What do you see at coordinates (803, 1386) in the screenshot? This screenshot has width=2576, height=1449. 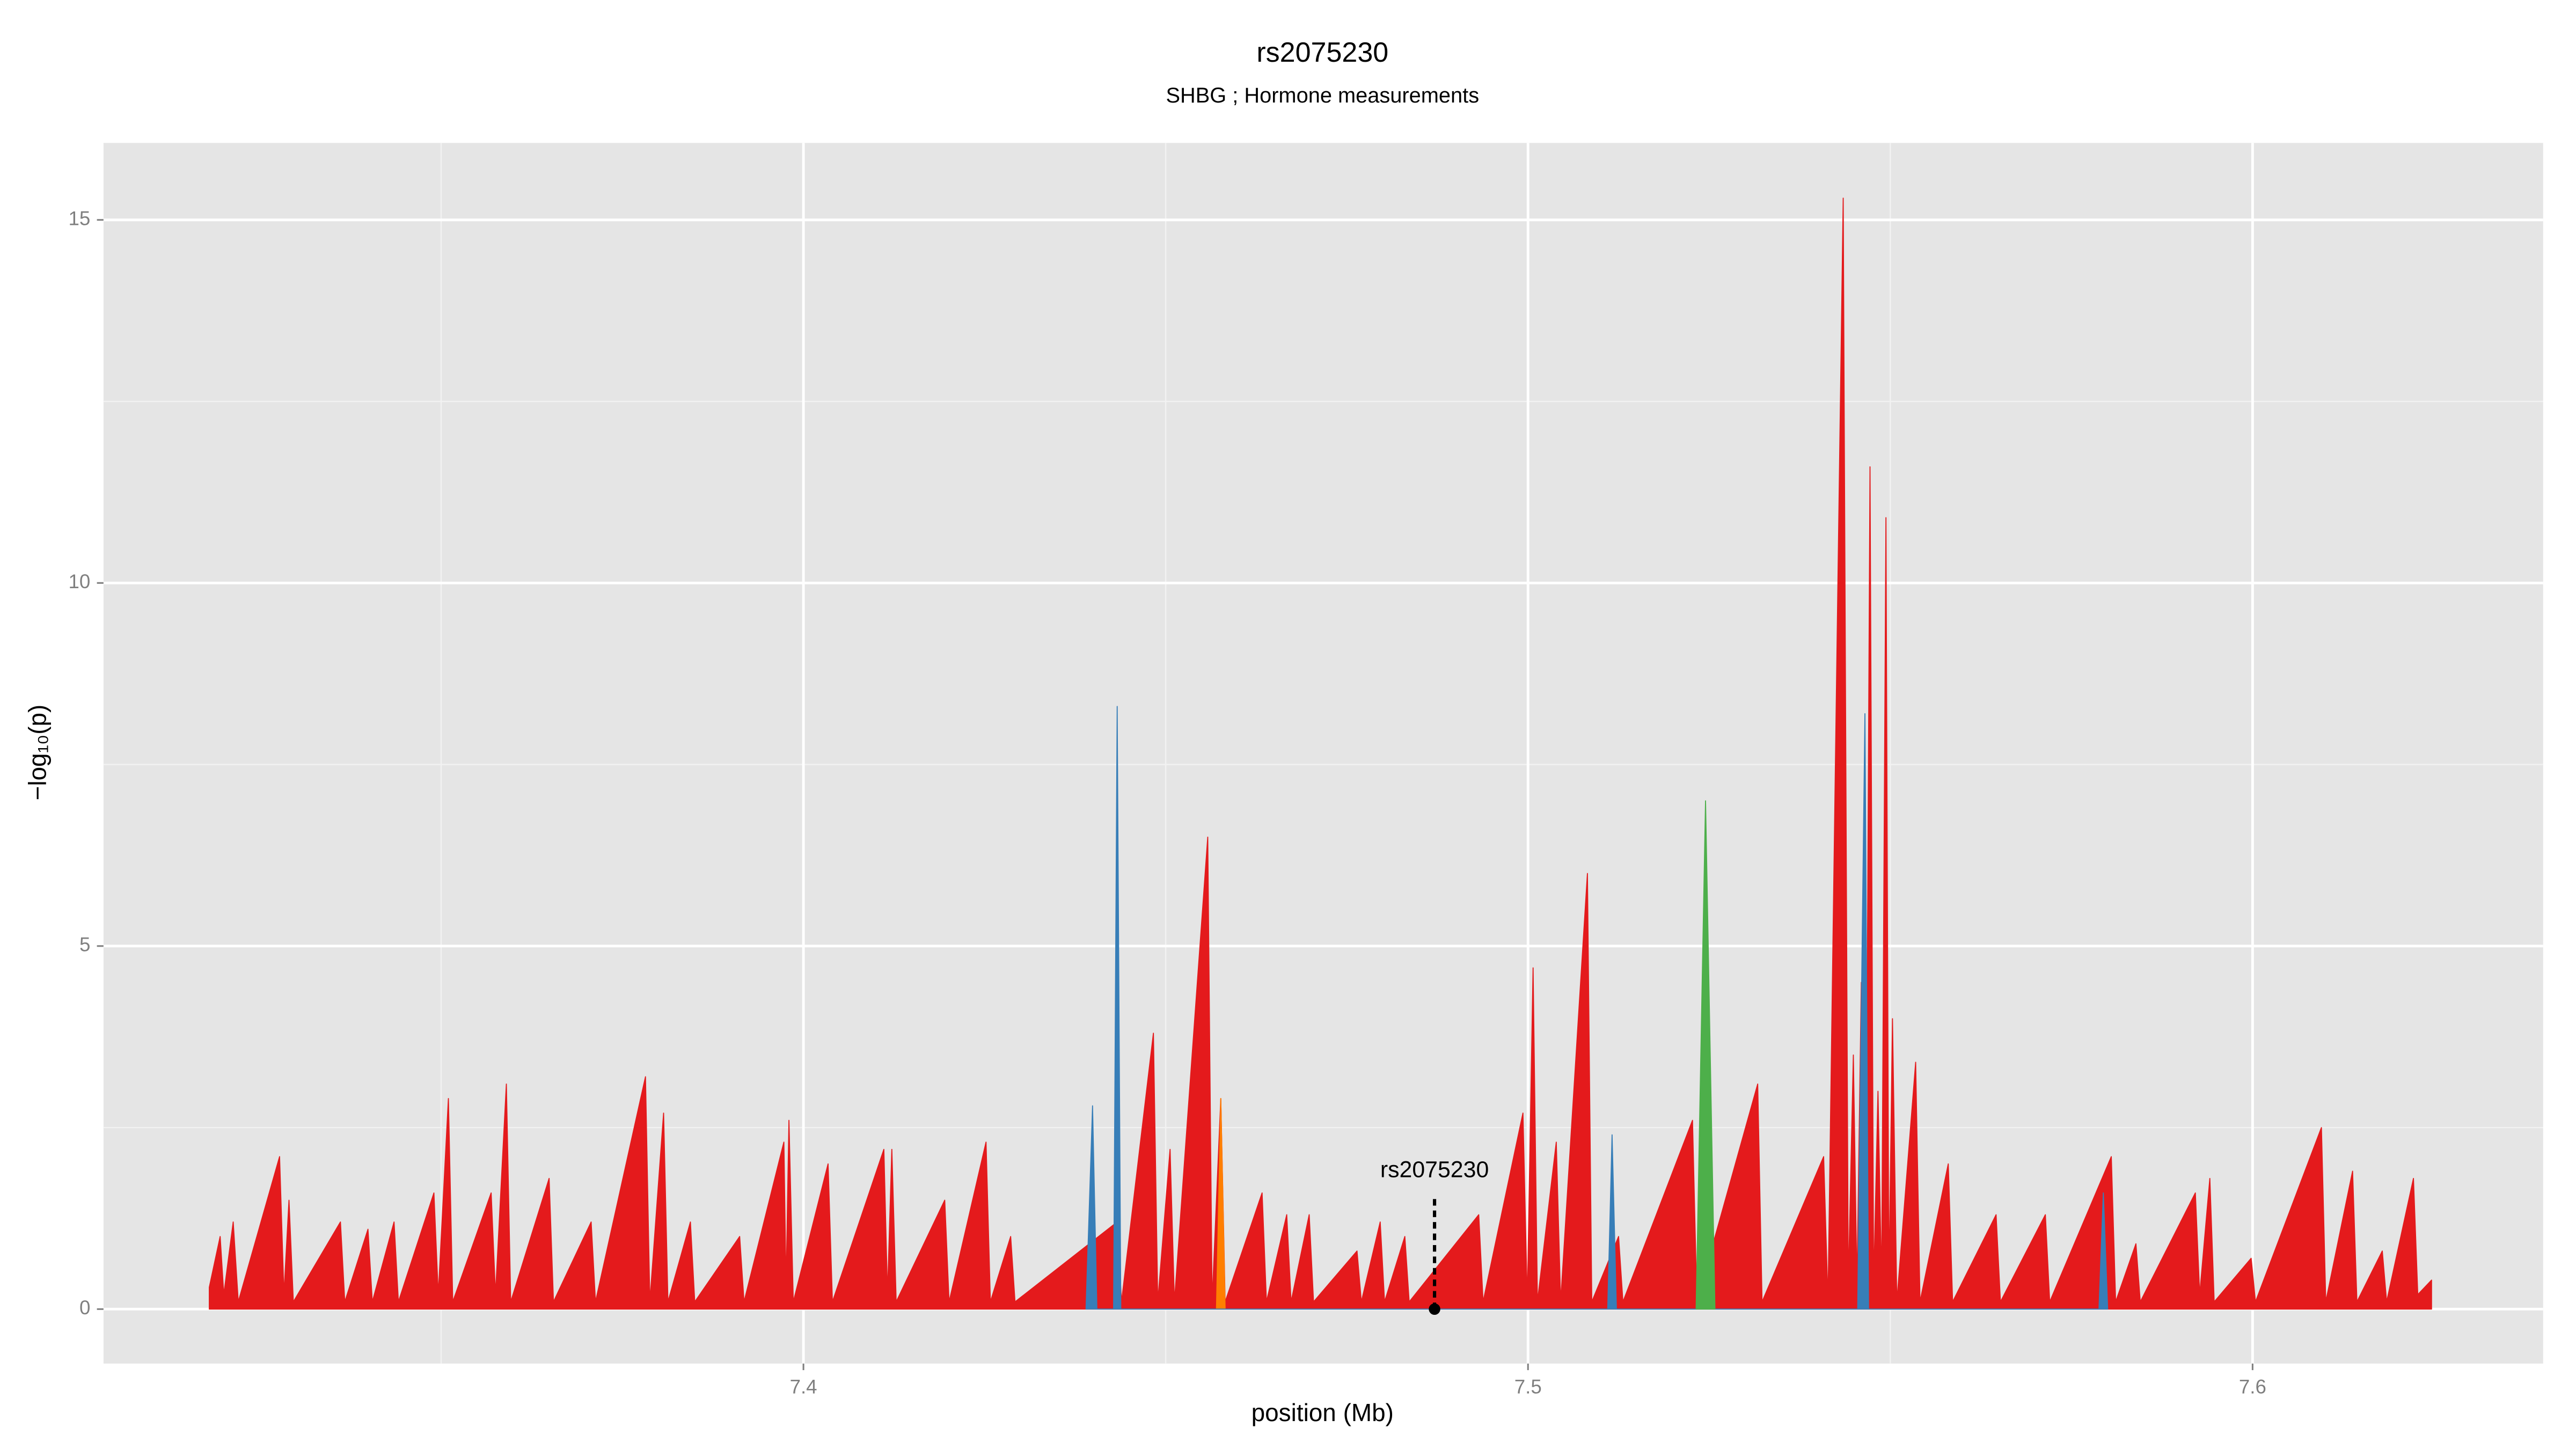 I see `x-tick-label: 7.4` at bounding box center [803, 1386].